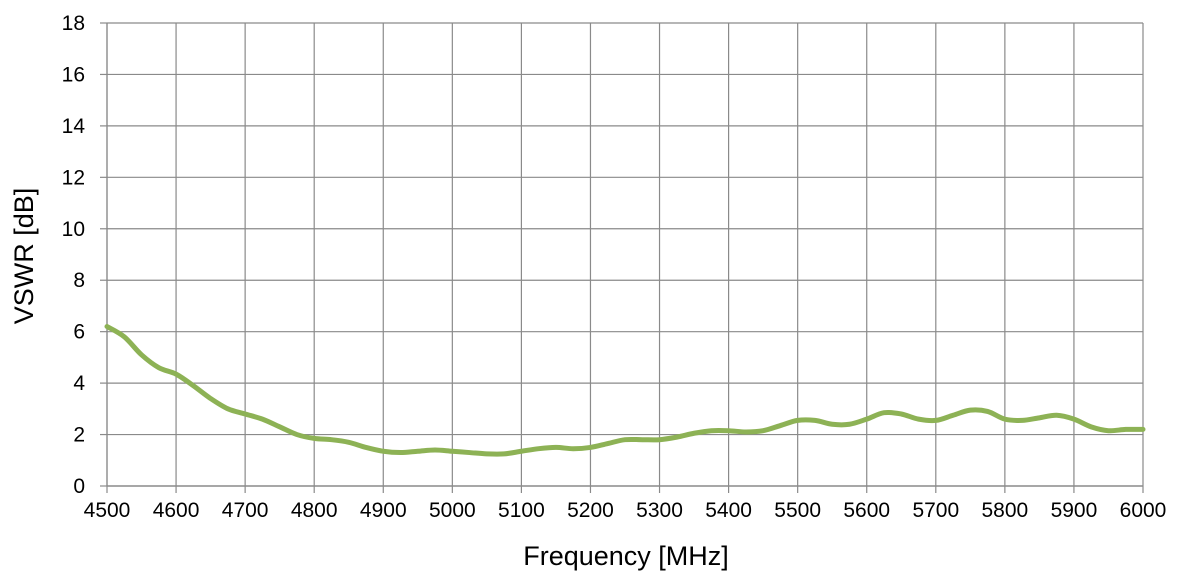  What do you see at coordinates (79, 486) in the screenshot?
I see `y-tick-label: 0` at bounding box center [79, 486].